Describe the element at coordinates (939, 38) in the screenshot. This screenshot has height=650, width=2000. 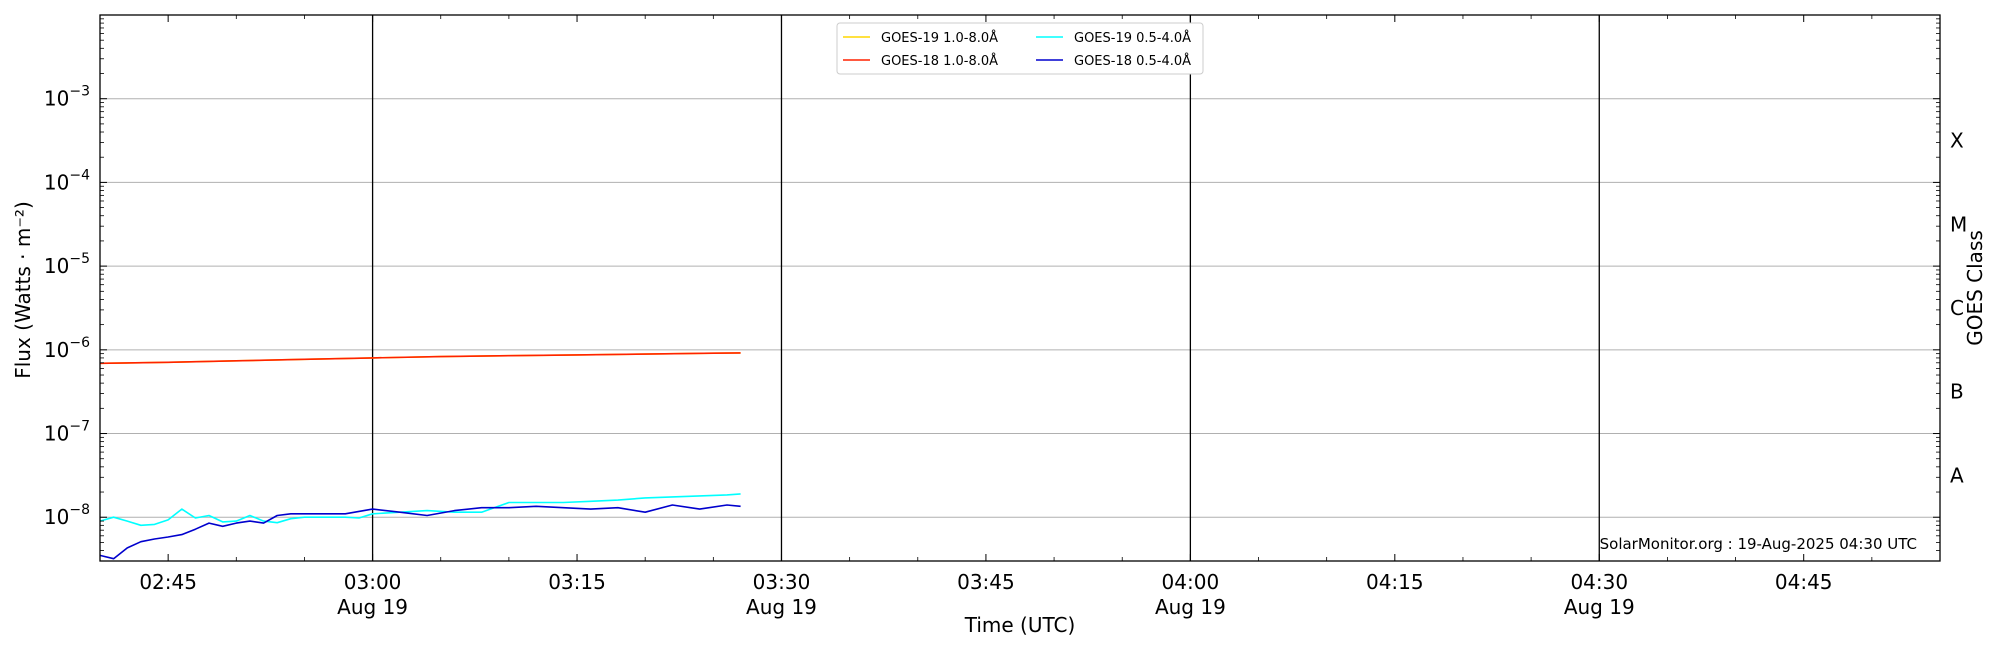
I see `legend-label: GOES-19 1.0-8.0Å` at that location.